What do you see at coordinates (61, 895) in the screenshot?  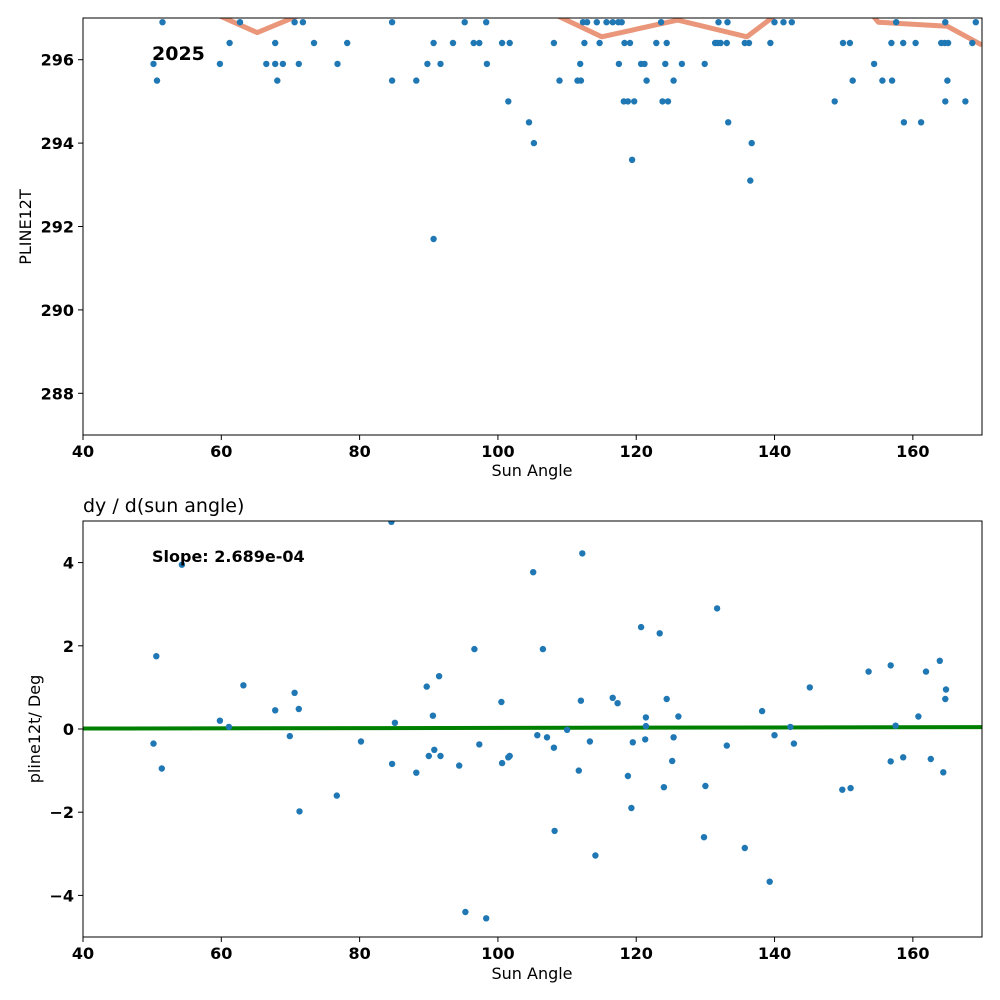 I see `bottom-y-tick-label: −4` at bounding box center [61, 895].